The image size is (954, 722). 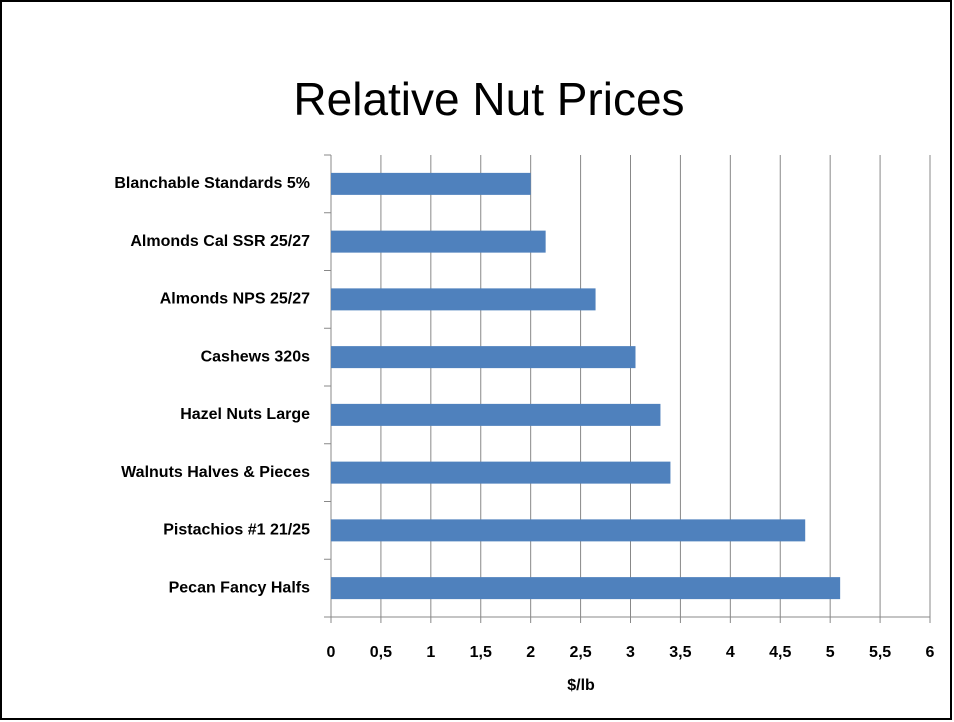 What do you see at coordinates (240, 587) in the screenshot?
I see `y-tick-label: Pecan Fancy Halfs` at bounding box center [240, 587].